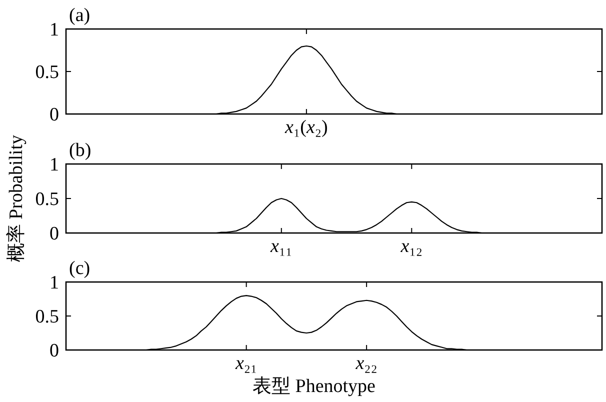 This screenshot has height=402, width=606. What do you see at coordinates (411, 246) in the screenshot?
I see `x-tick-label: x₁₂` at bounding box center [411, 246].